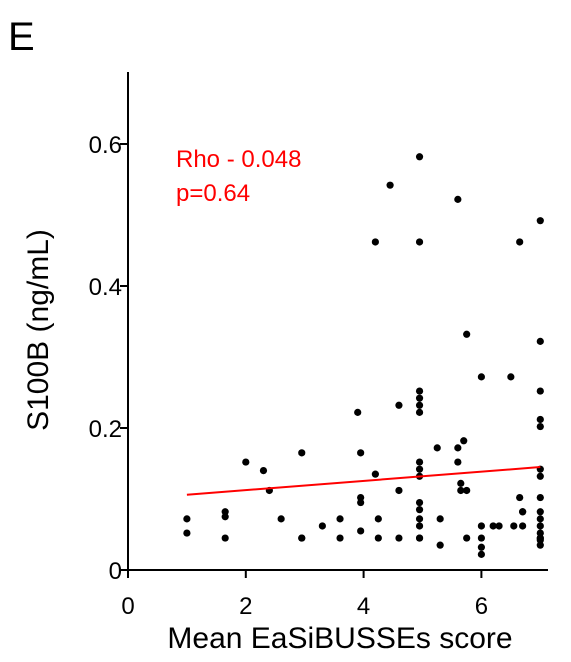 This screenshot has height=662, width=571. Describe the element at coordinates (21, 37) in the screenshot. I see `panel-label: E` at that location.